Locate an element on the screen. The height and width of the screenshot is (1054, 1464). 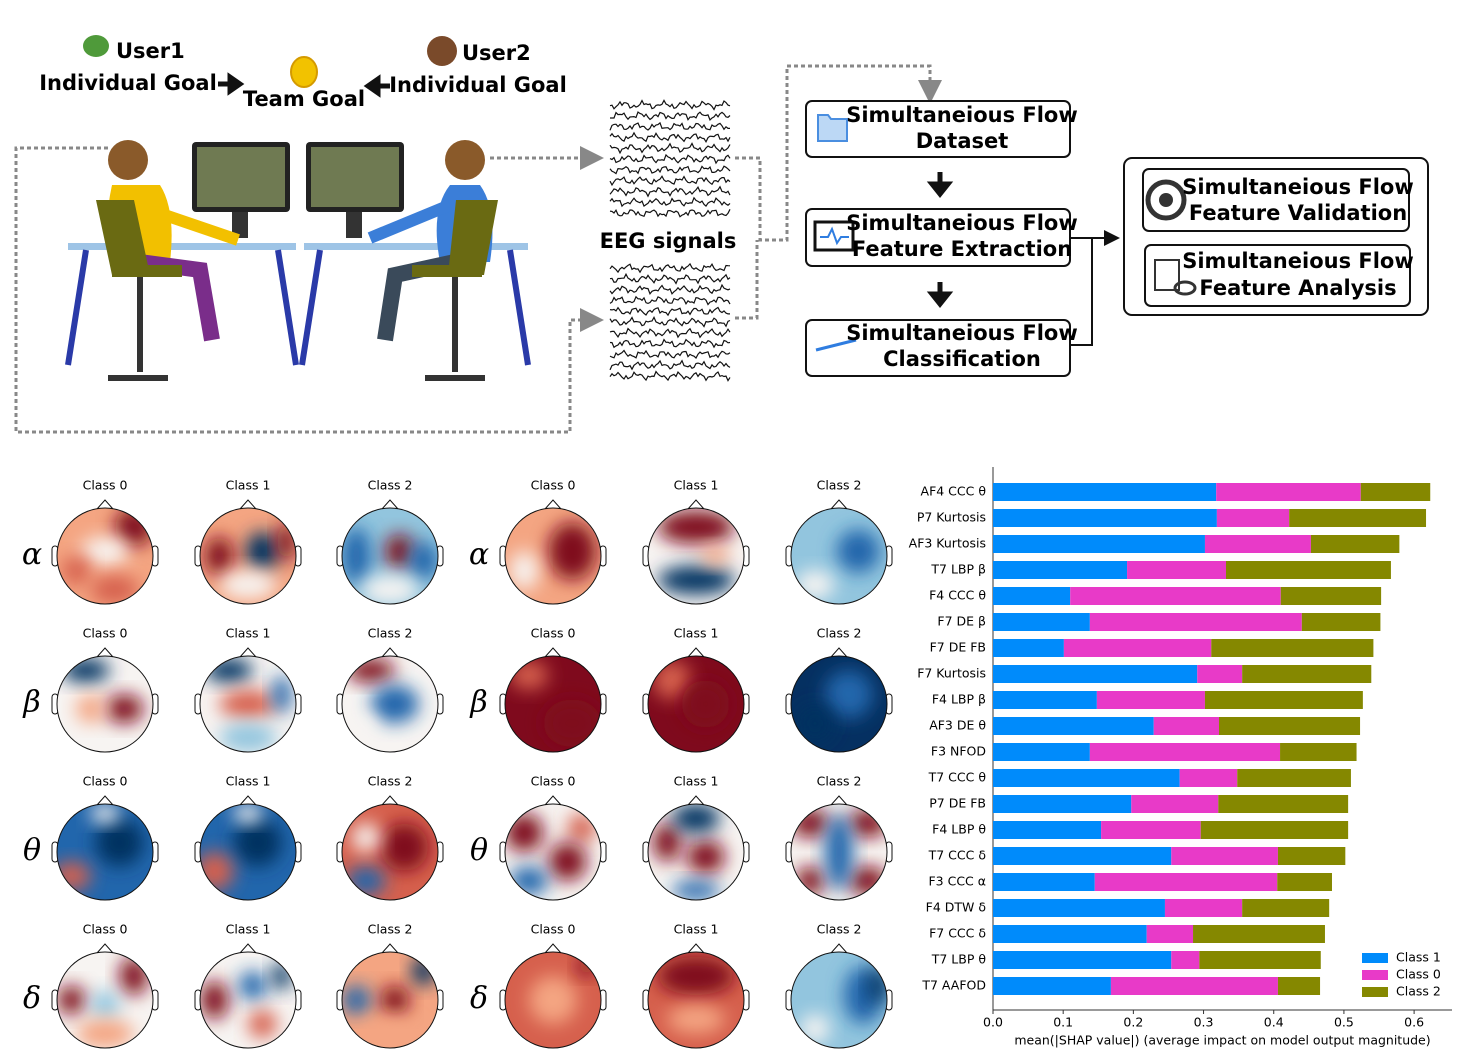
band-label: β is located at coordinates (31, 702).